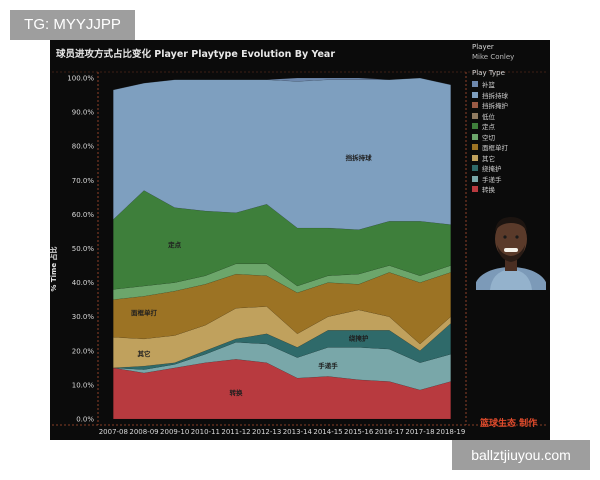 This screenshot has width=600, height=480. I want to click on legend-label: 绕掩护, so click(492, 169).